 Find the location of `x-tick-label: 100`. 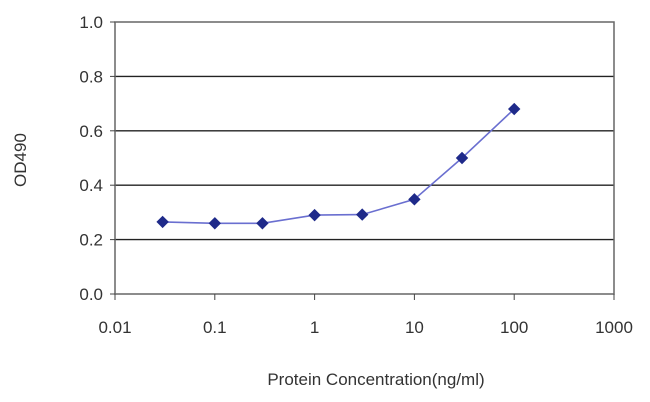

x-tick-label: 100 is located at coordinates (514, 327).